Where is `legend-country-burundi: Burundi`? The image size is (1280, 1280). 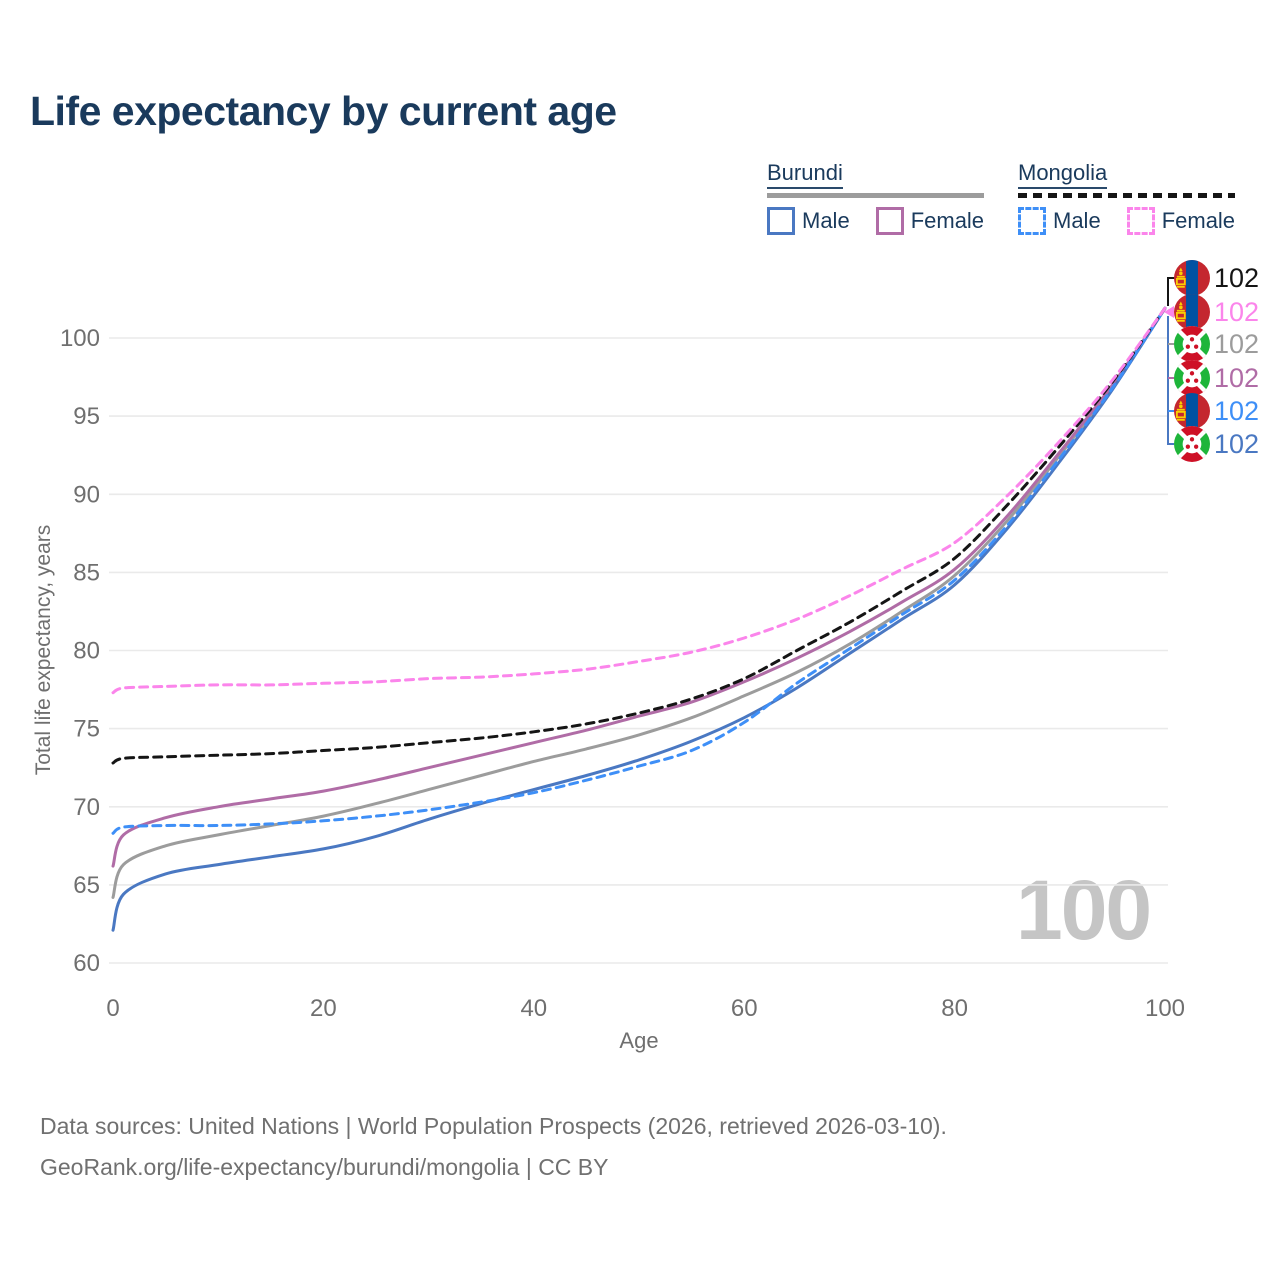
legend-country-burundi: Burundi is located at coordinates (805, 174).